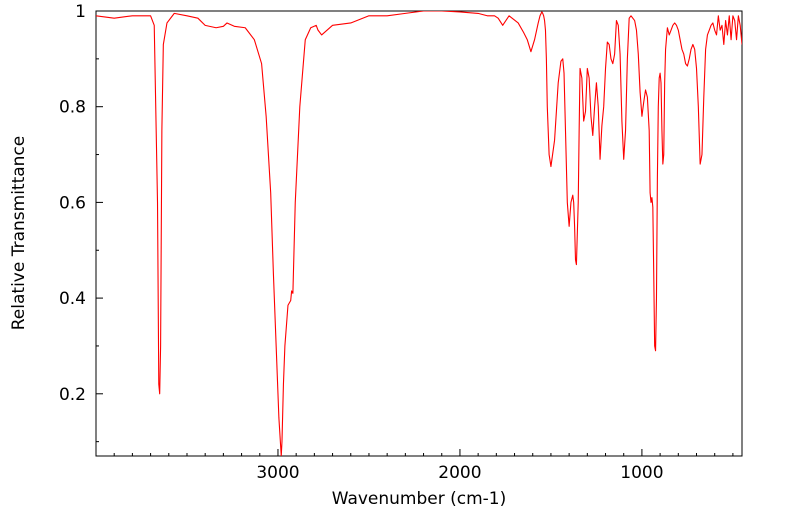  I want to click on y-tick-label: 0.6, so click(72, 203).